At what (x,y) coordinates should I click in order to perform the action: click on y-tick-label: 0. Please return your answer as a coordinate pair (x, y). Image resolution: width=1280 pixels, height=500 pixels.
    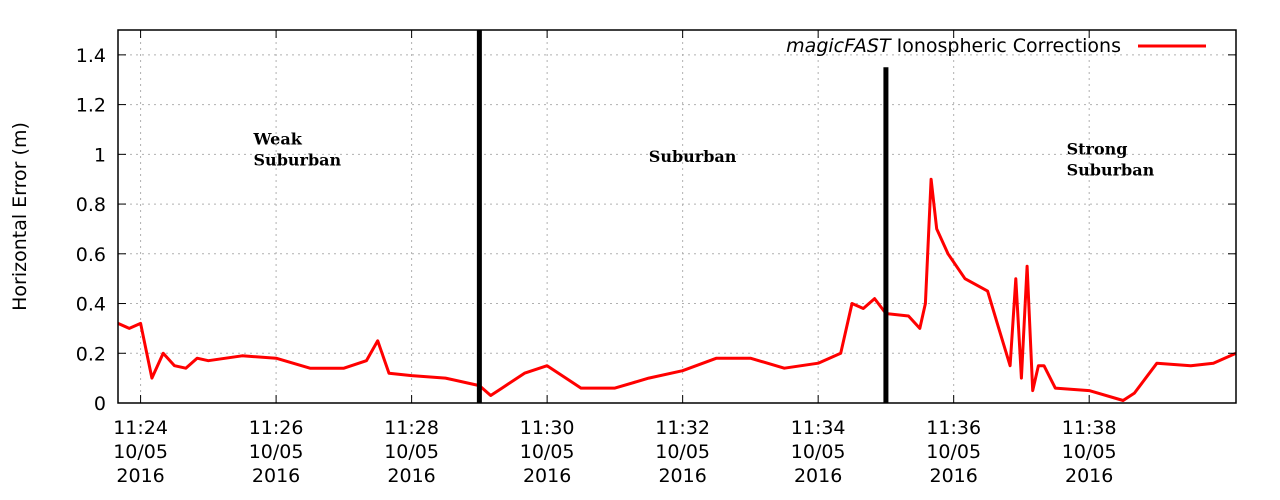
    Looking at the image, I should click on (100, 404).